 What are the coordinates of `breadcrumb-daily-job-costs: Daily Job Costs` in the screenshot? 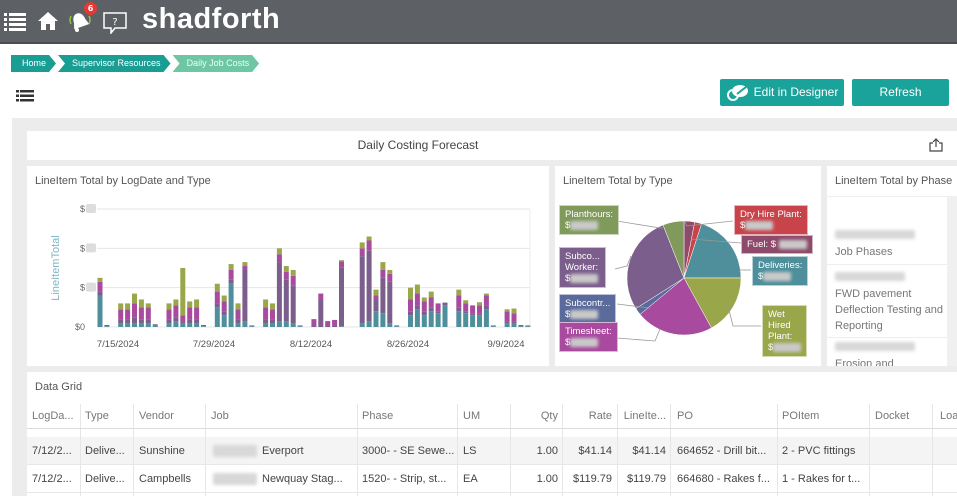 It's located at (216, 63).